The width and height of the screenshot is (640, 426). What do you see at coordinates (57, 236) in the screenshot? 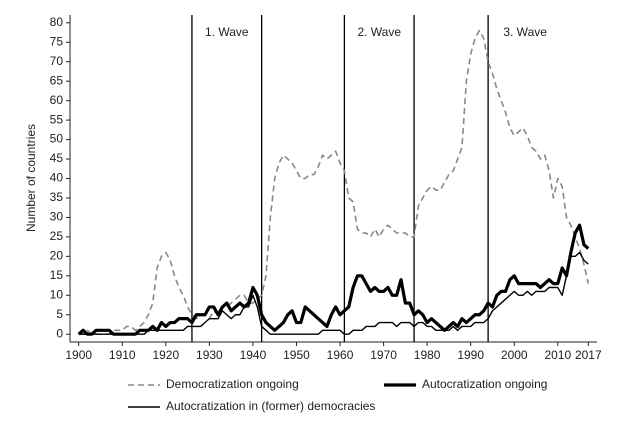
I see `y-tick-label: 25` at bounding box center [57, 236].